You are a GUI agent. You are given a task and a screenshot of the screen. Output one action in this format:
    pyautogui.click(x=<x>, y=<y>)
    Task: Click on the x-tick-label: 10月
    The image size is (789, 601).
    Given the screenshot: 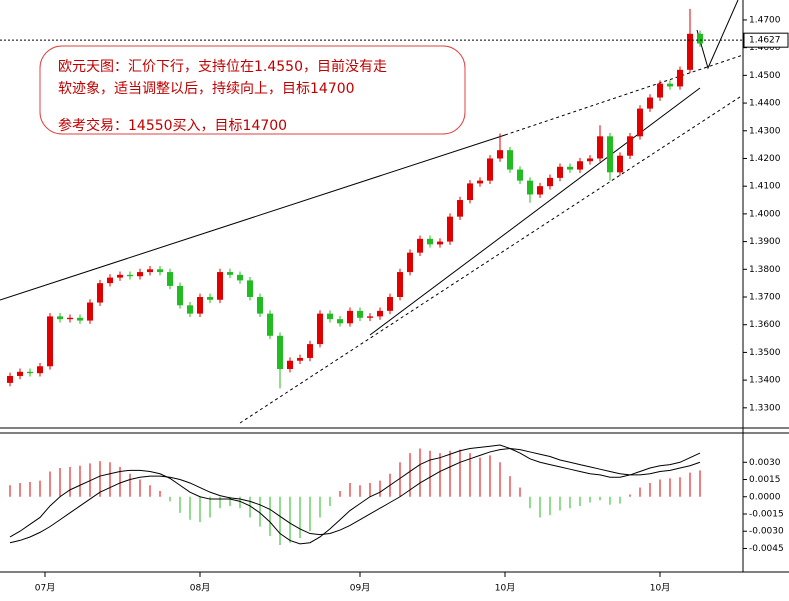 What is the action you would take?
    pyautogui.click(x=505, y=588)
    